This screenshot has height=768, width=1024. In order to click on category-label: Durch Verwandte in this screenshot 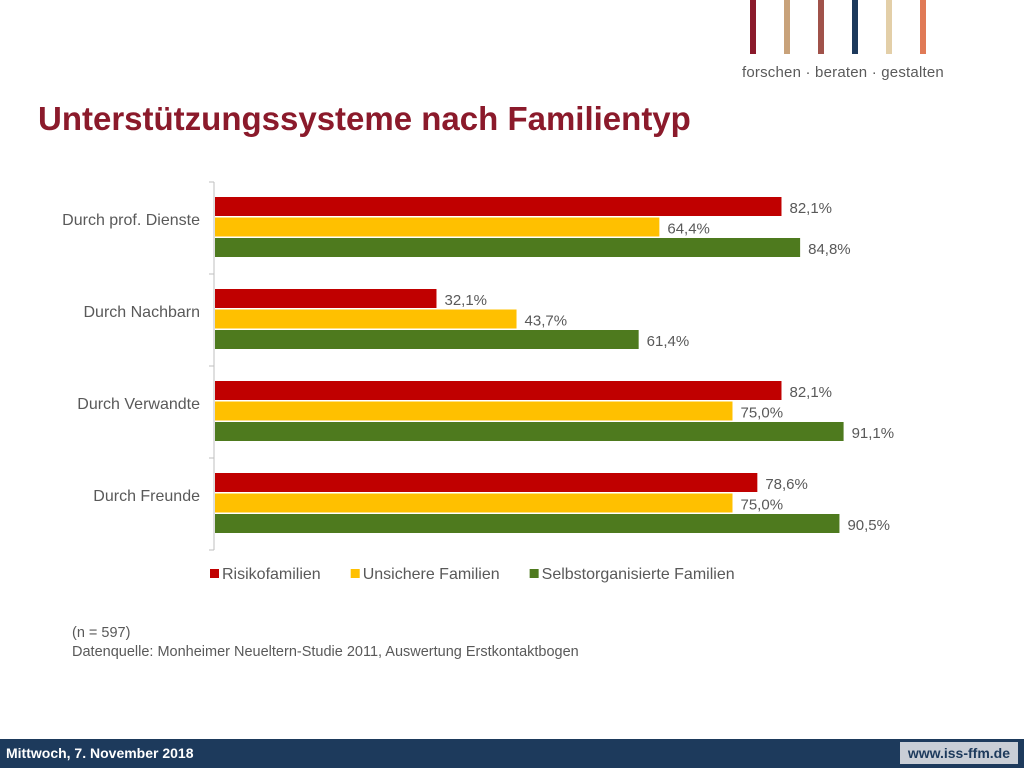, I will do `click(138, 404)`.